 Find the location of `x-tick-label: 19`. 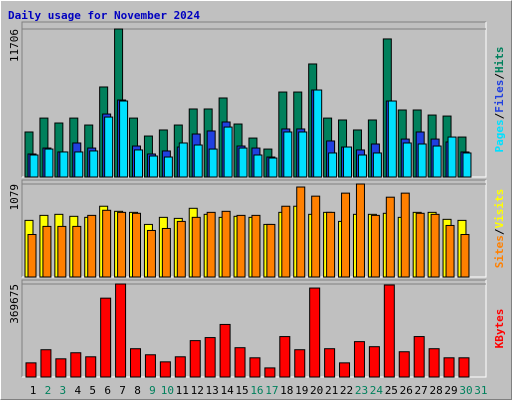

x-tick-label: 19 is located at coordinates (301, 390).